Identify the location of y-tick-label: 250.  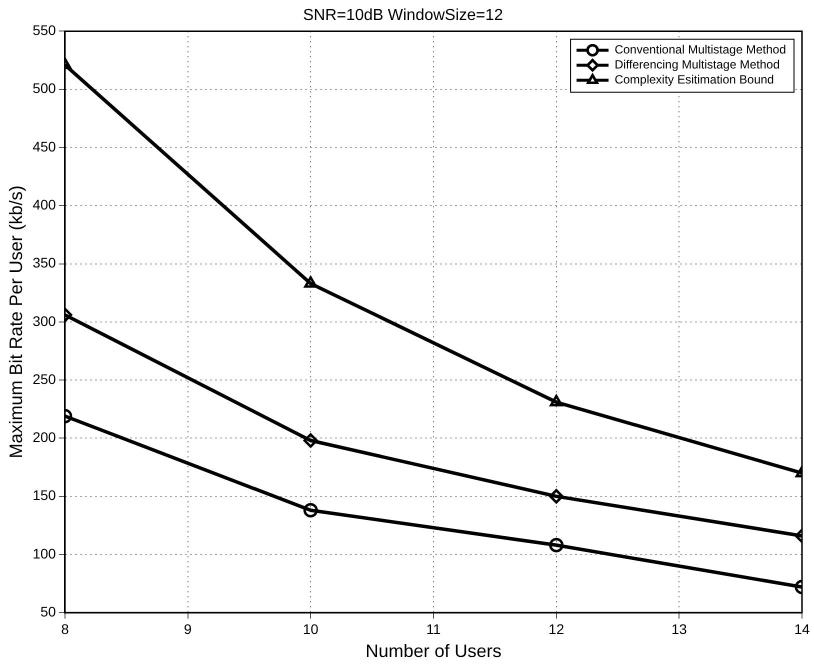
(44, 378).